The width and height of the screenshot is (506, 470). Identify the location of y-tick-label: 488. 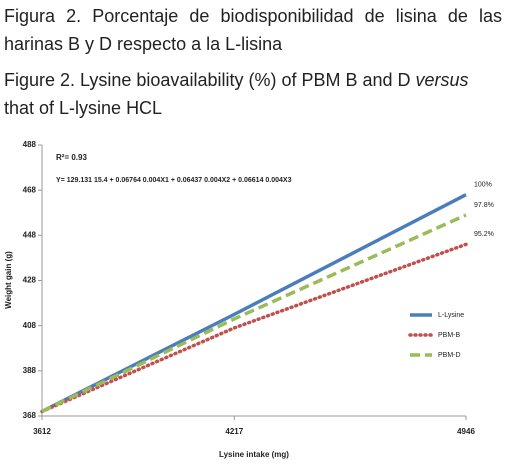
(30, 144).